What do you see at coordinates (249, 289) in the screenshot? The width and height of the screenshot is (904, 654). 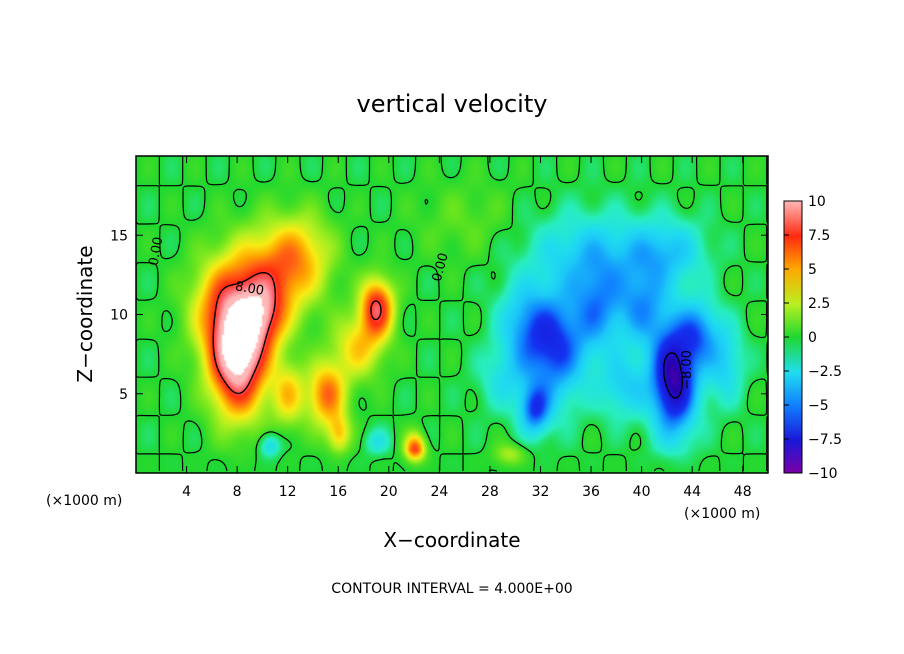 I see `contour-label: 8.00` at bounding box center [249, 289].